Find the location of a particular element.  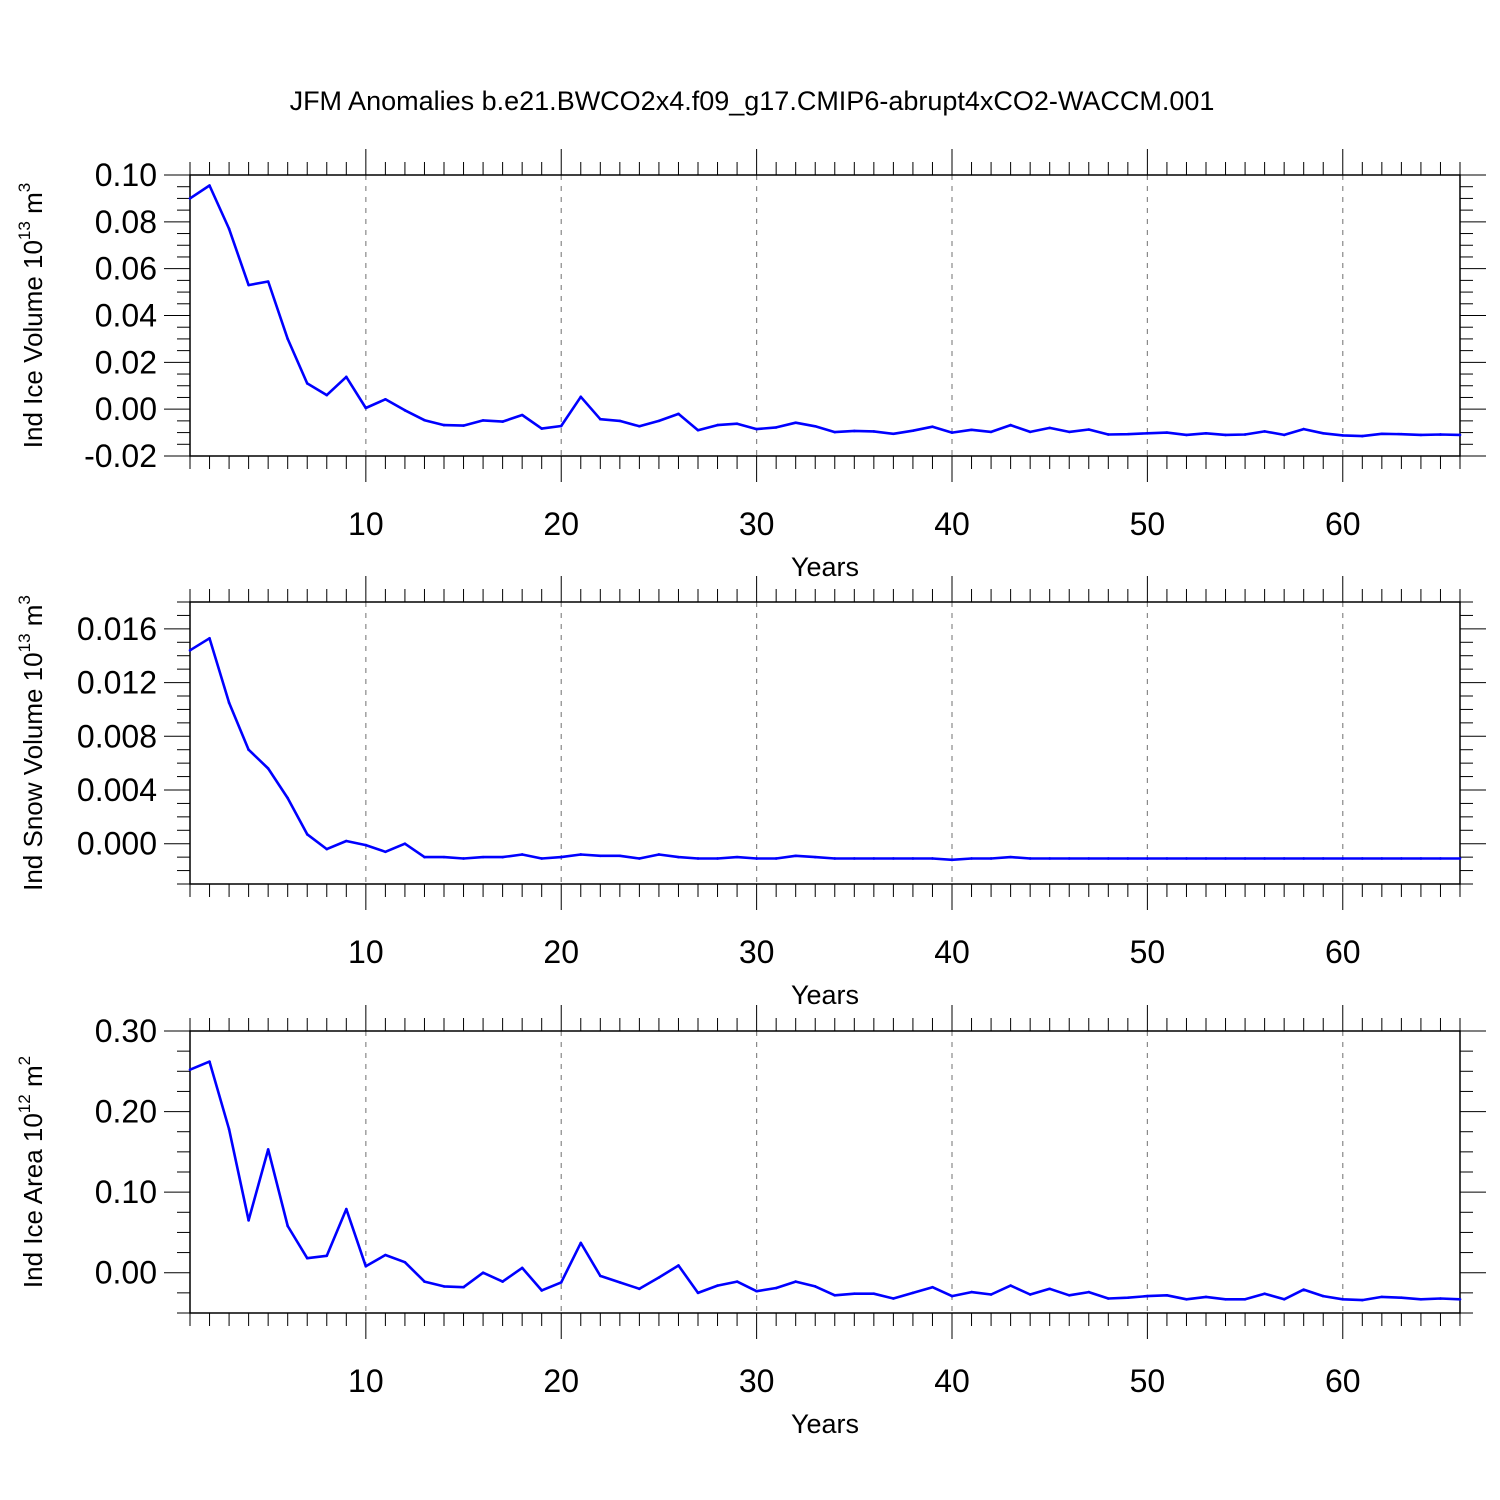

y-tick-label: 0.00 is located at coordinates (126, 1273).